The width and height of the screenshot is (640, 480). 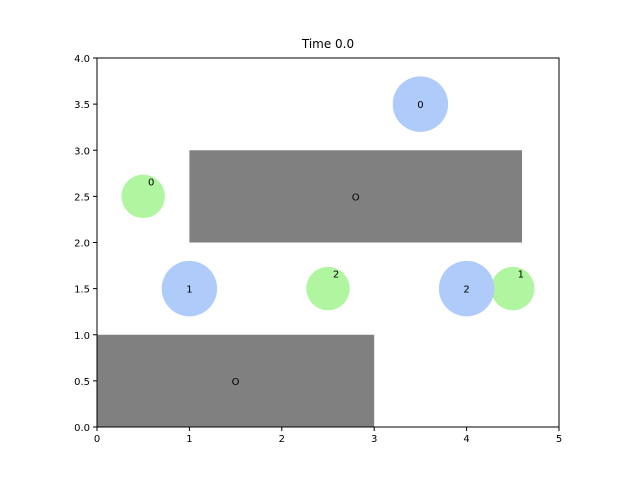 I want to click on agent-label: 0, so click(x=420, y=105).